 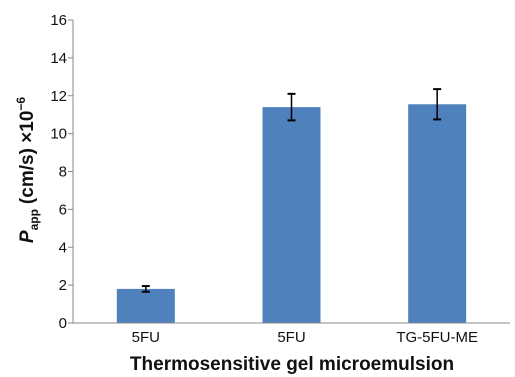 I want to click on y-tick-label: 0, so click(x=63, y=323).